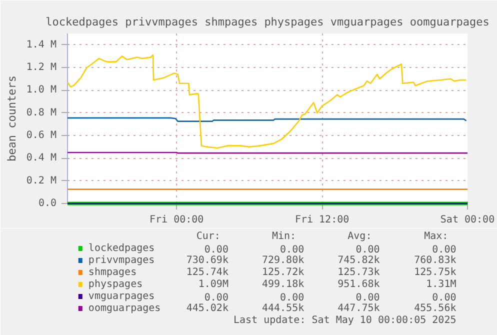 This screenshot has height=335, width=497. What do you see at coordinates (41, 135) in the screenshot?
I see `y-tick-label: 0.6 M` at bounding box center [41, 135].